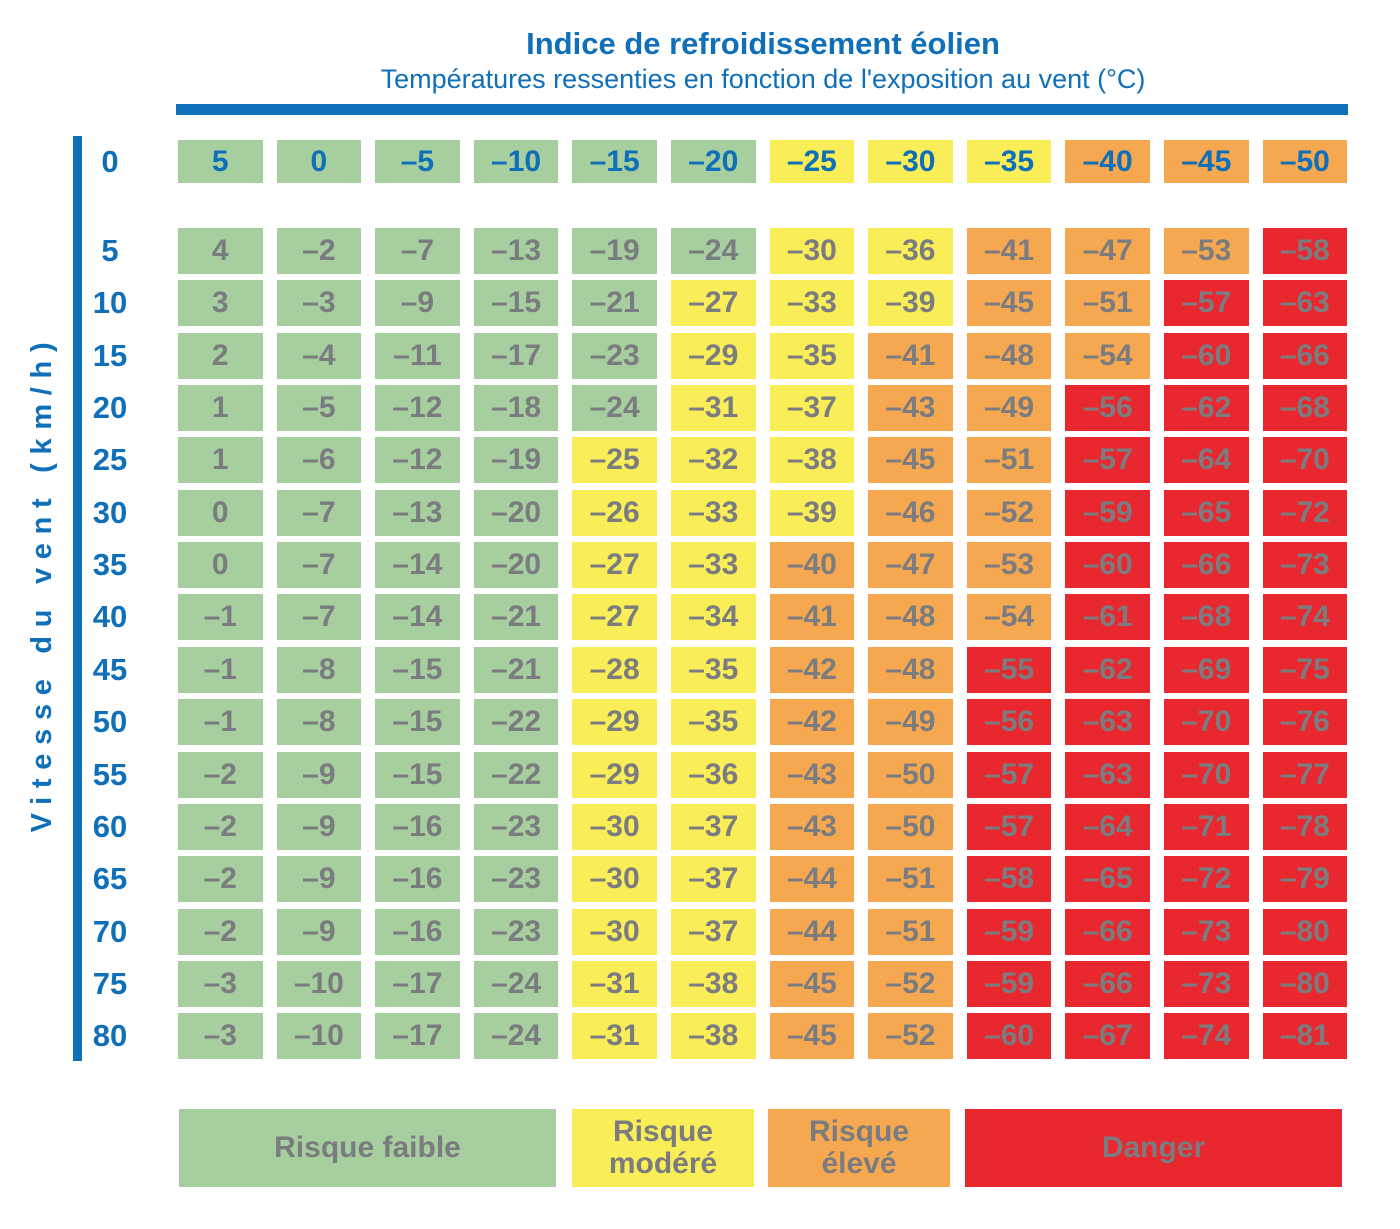  I want to click on temperature-header-cell: –50, so click(1305, 161).